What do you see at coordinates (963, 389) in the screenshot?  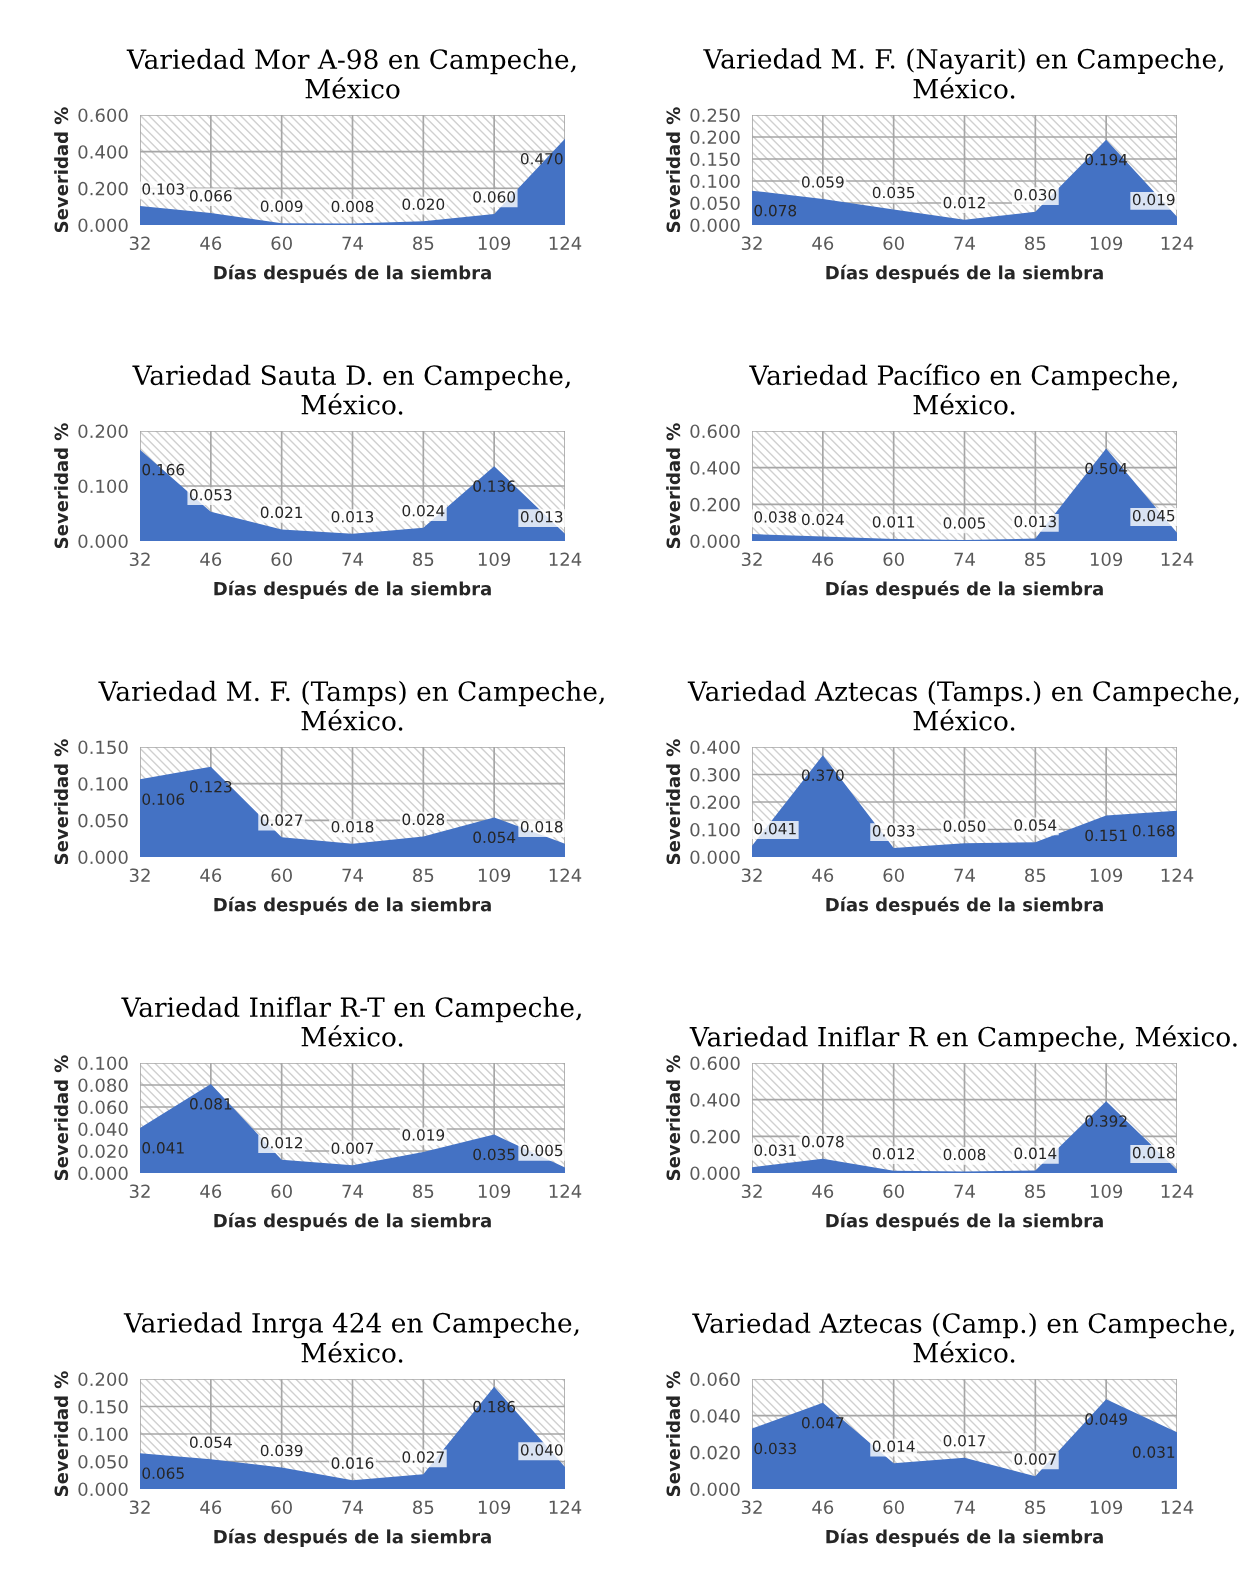 I see `chart-title: Variedad Pacífico en Campeche, México.` at bounding box center [963, 389].